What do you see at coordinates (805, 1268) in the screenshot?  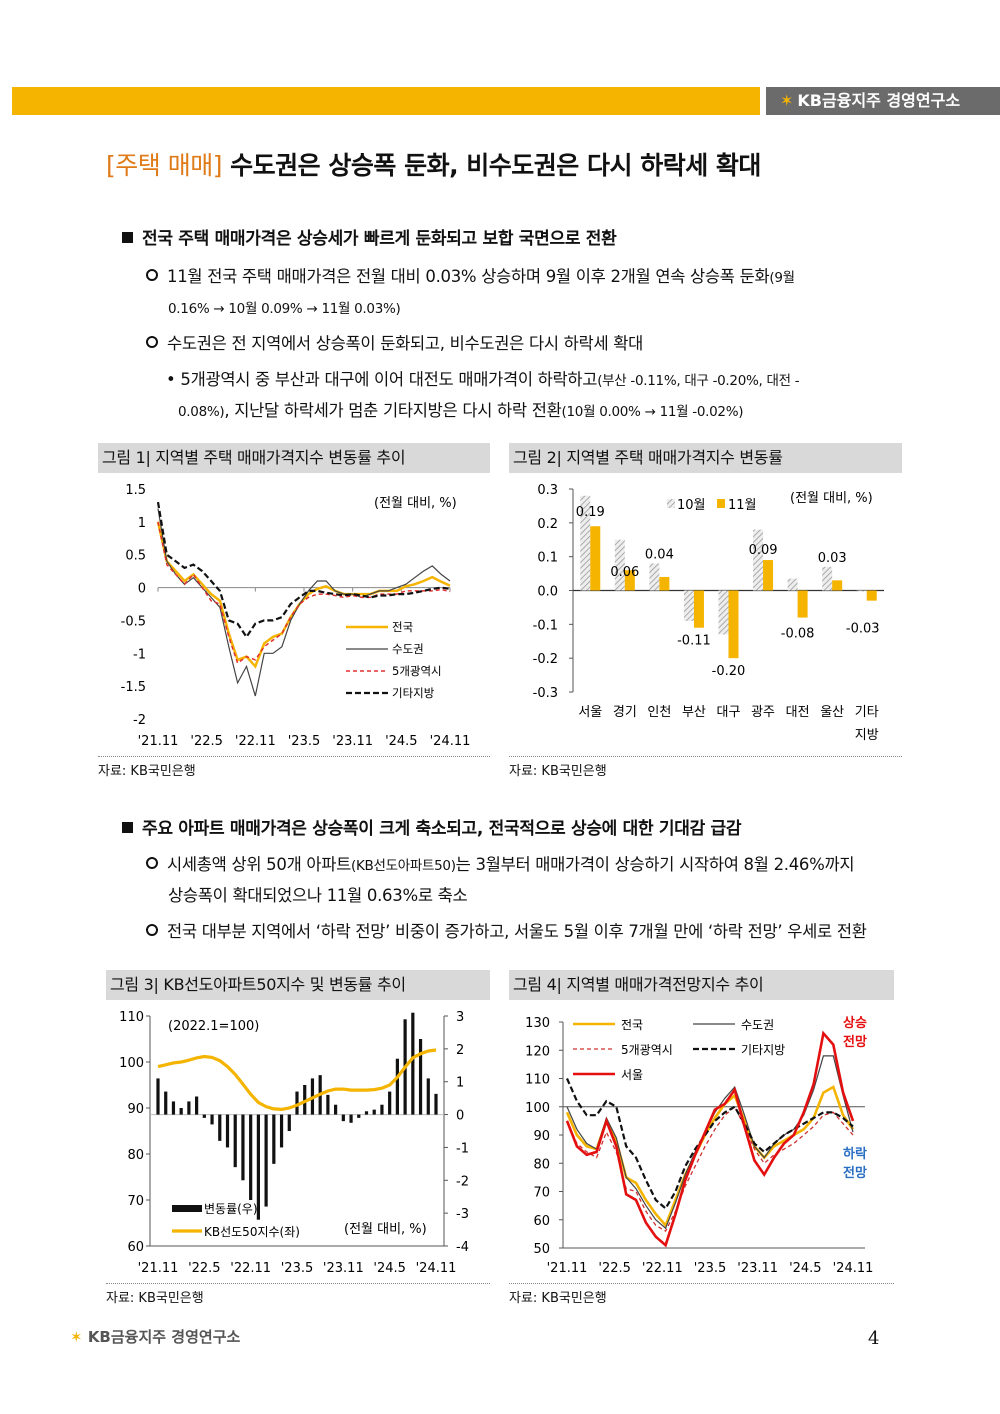 I see `x-tick-label: '24.5` at bounding box center [805, 1268].